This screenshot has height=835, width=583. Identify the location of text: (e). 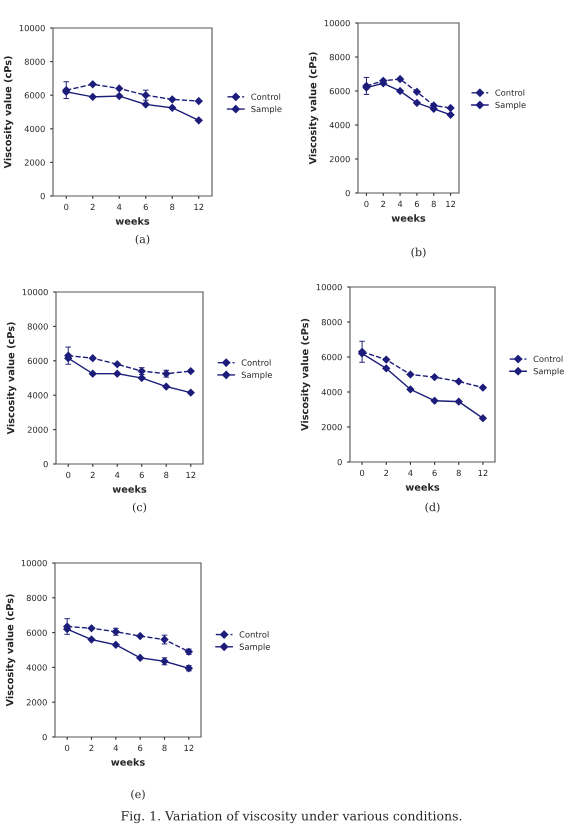
(138, 795).